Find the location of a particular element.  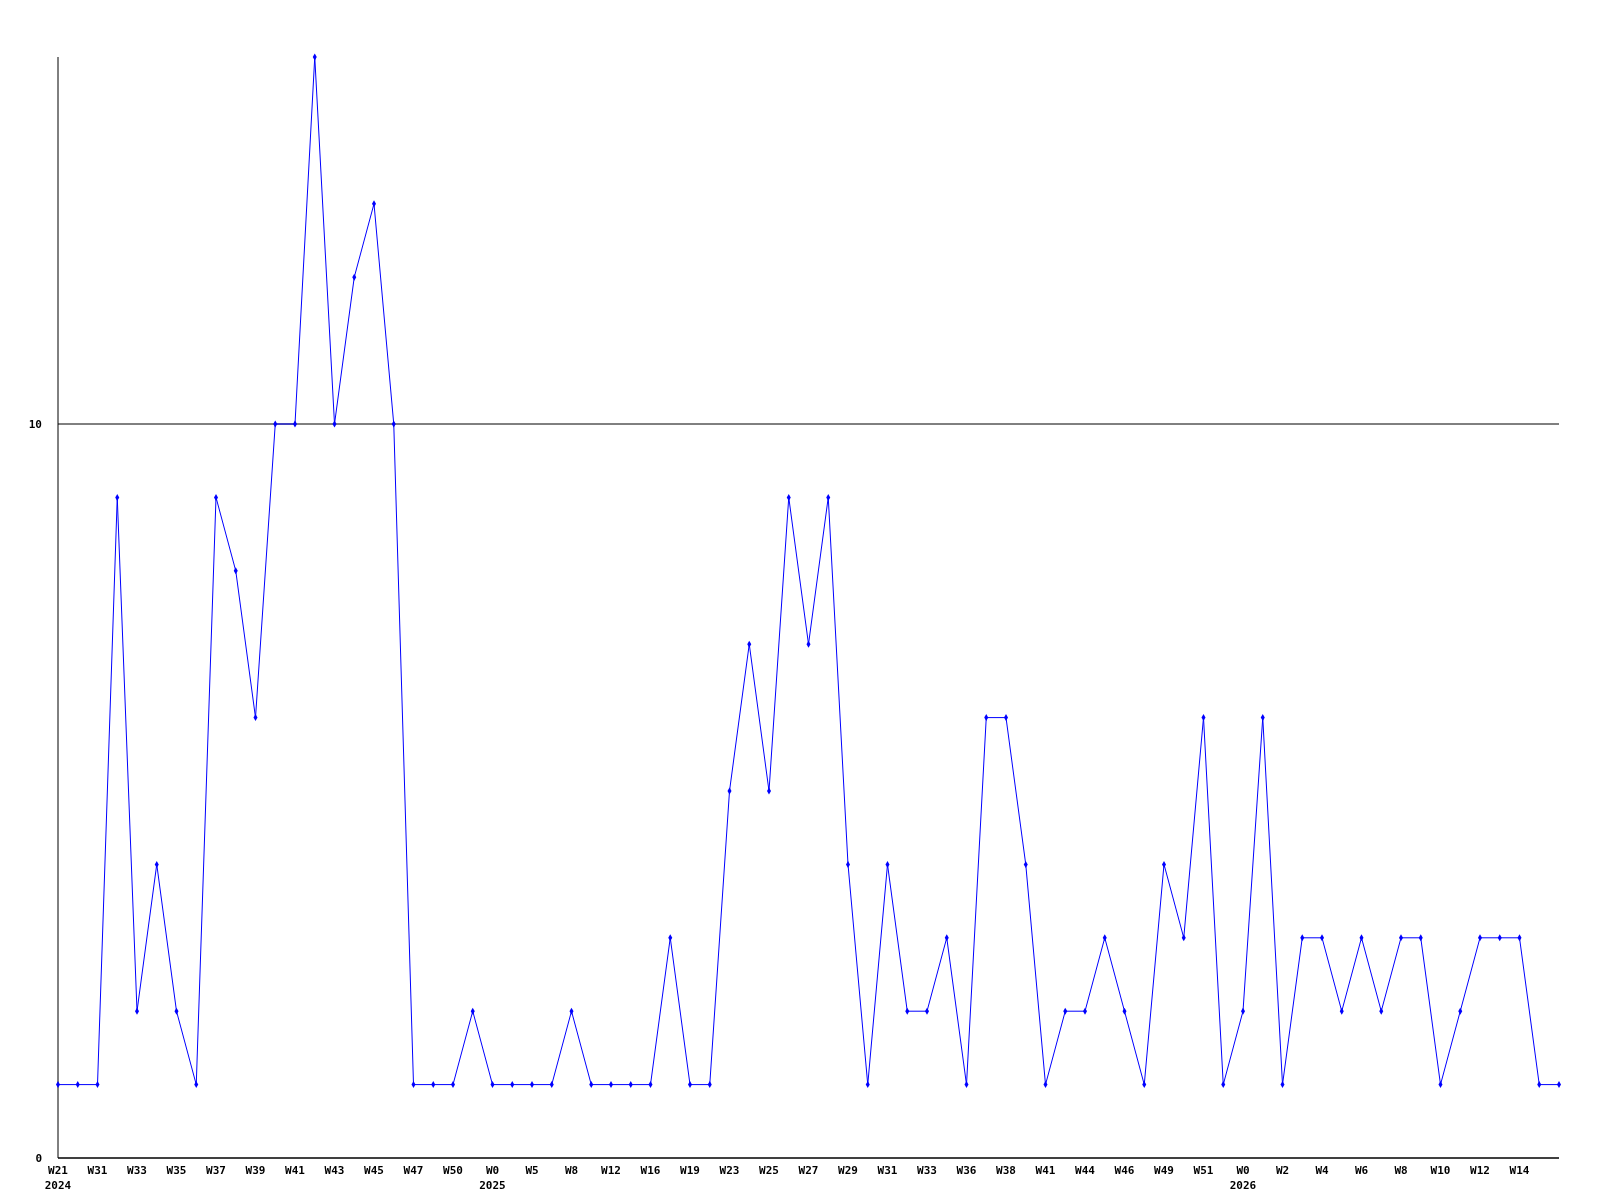

x-tick-label: W38 is located at coordinates (1006, 1170).